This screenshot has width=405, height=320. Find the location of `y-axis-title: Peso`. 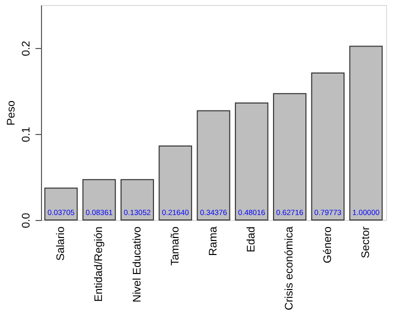

y-axis-title: Peso is located at coordinates (12, 113).